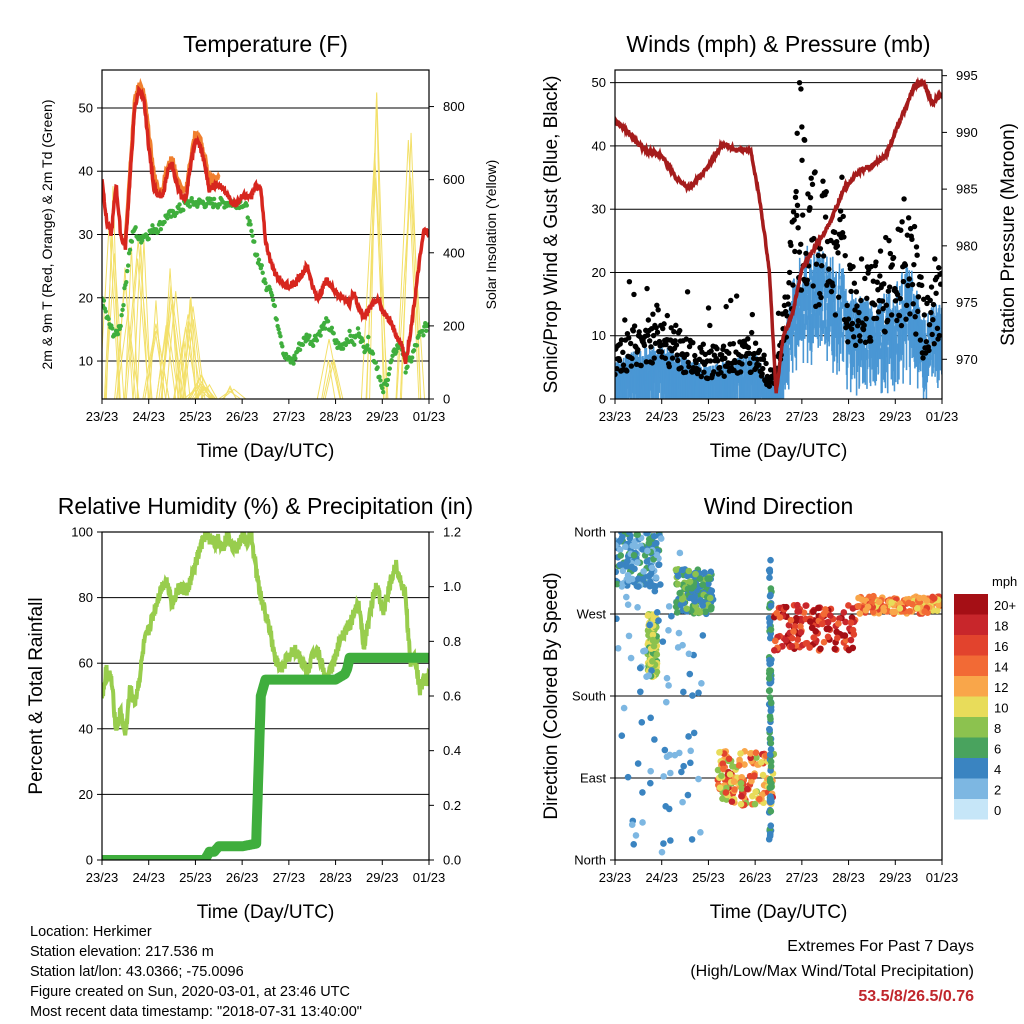 The image size is (1024, 1024). I want to click on precip-line, so click(265, 756).